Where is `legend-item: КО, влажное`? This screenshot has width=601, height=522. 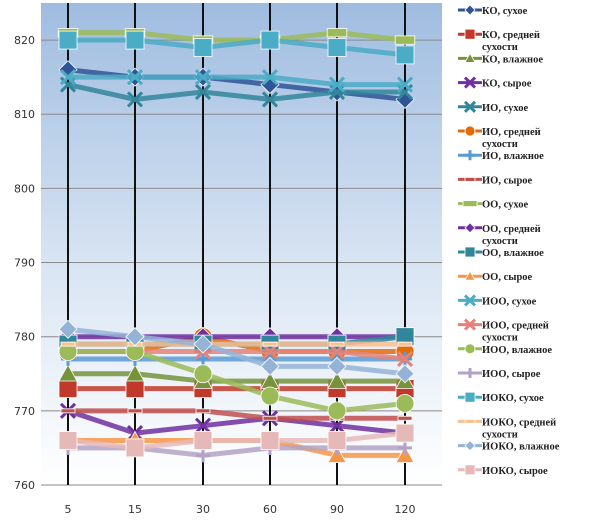
legend-item: КО, влажное is located at coordinates (500, 58).